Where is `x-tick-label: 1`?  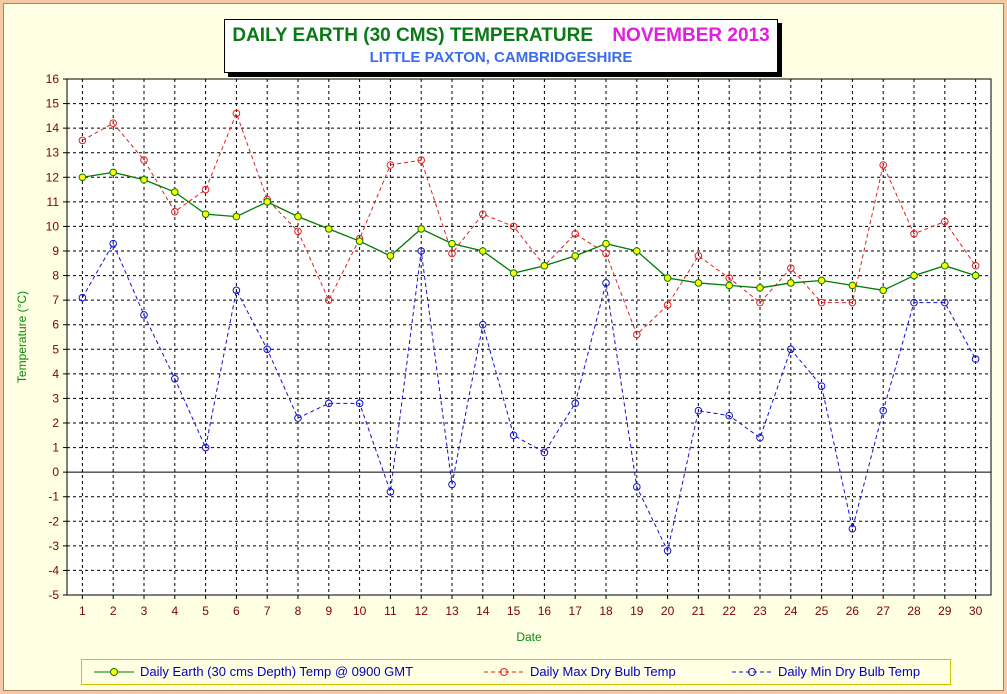 x-tick-label: 1 is located at coordinates (82, 611).